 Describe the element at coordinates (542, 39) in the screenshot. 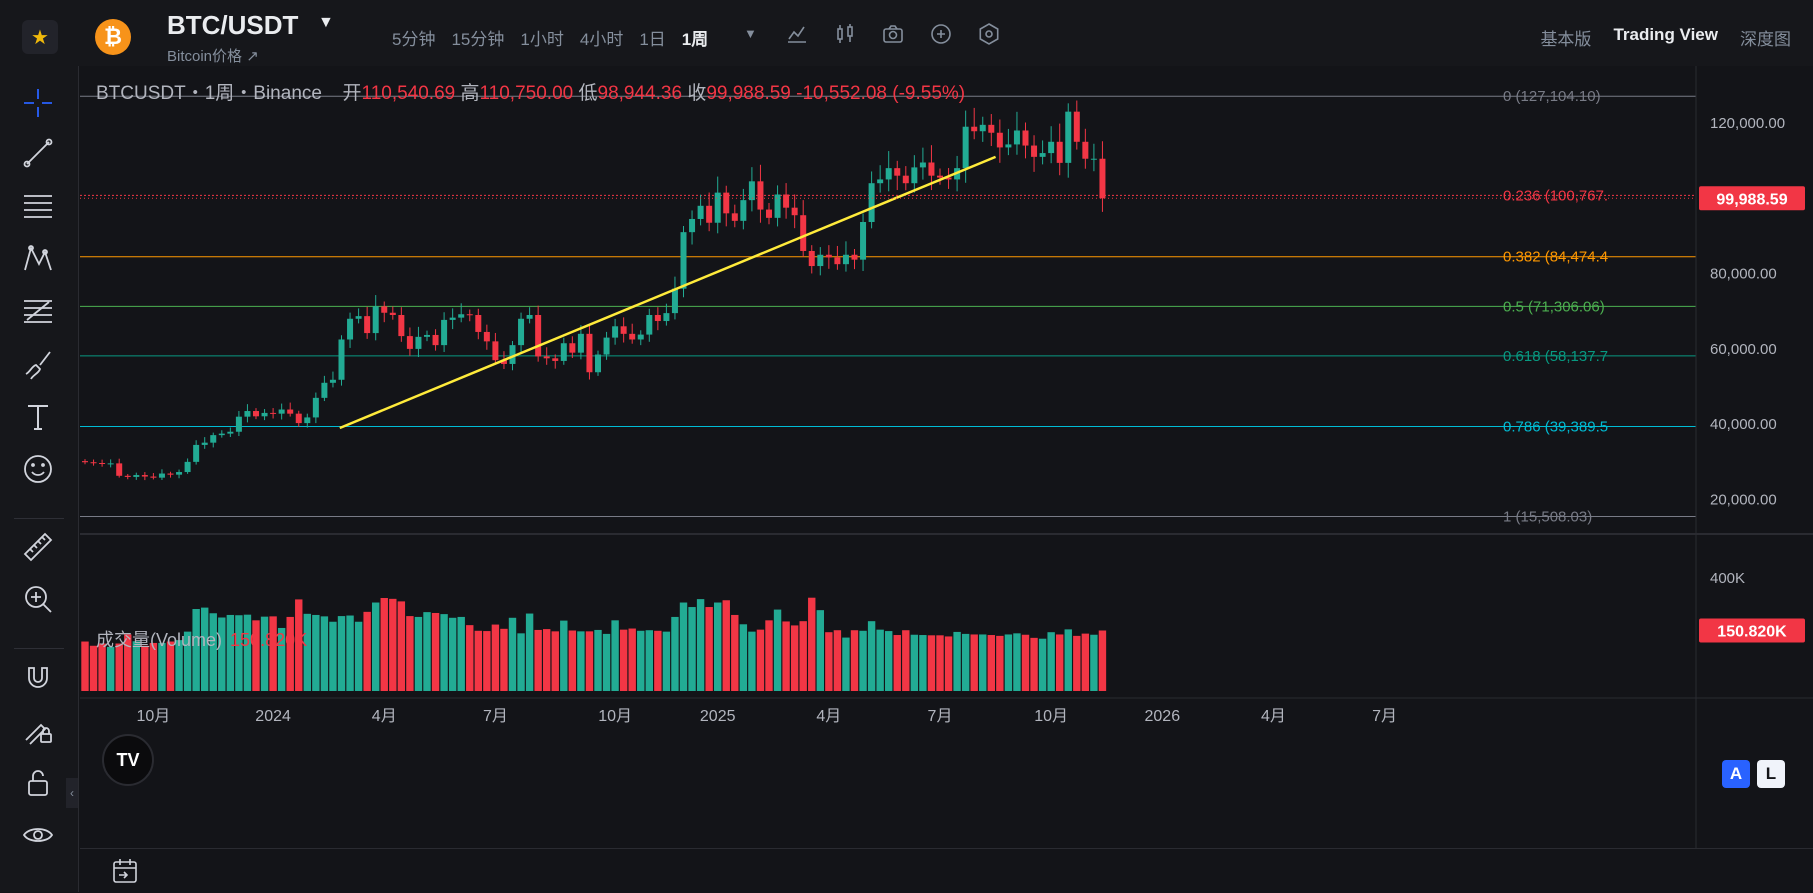

I see `interval-1h: 1小时` at that location.